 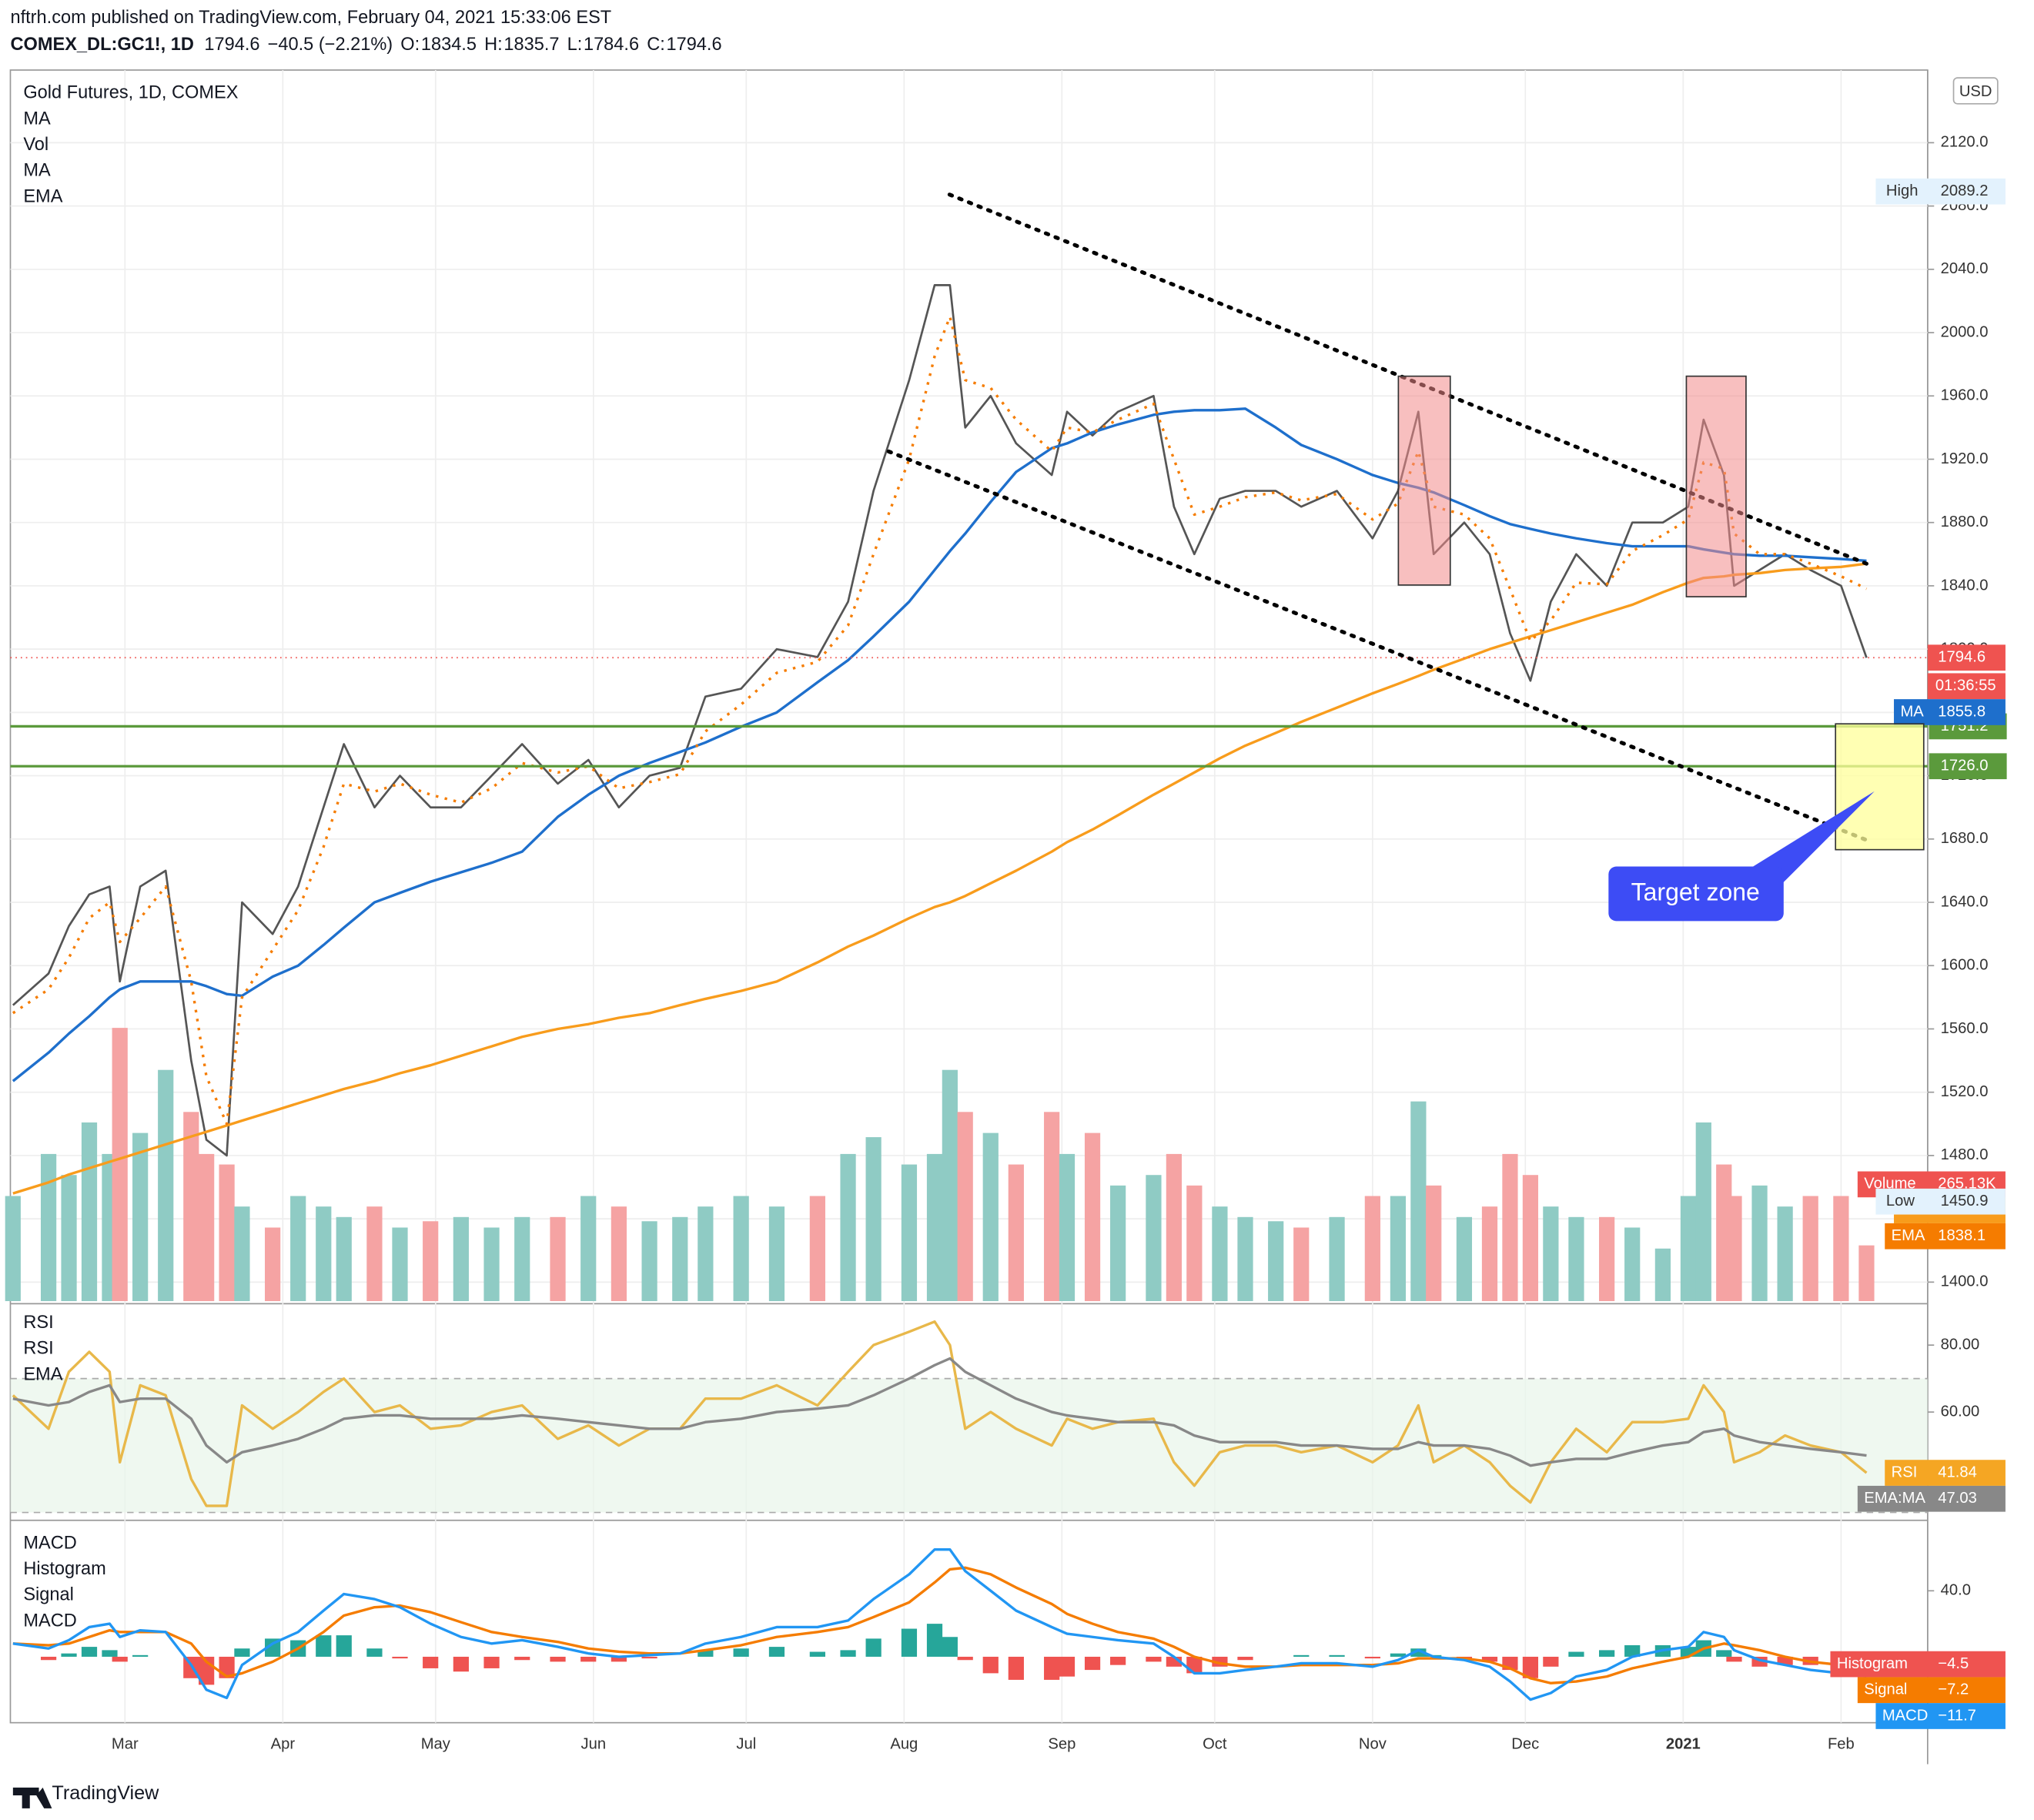 I want to click on x-tick-label: Mar, so click(x=125, y=1744).